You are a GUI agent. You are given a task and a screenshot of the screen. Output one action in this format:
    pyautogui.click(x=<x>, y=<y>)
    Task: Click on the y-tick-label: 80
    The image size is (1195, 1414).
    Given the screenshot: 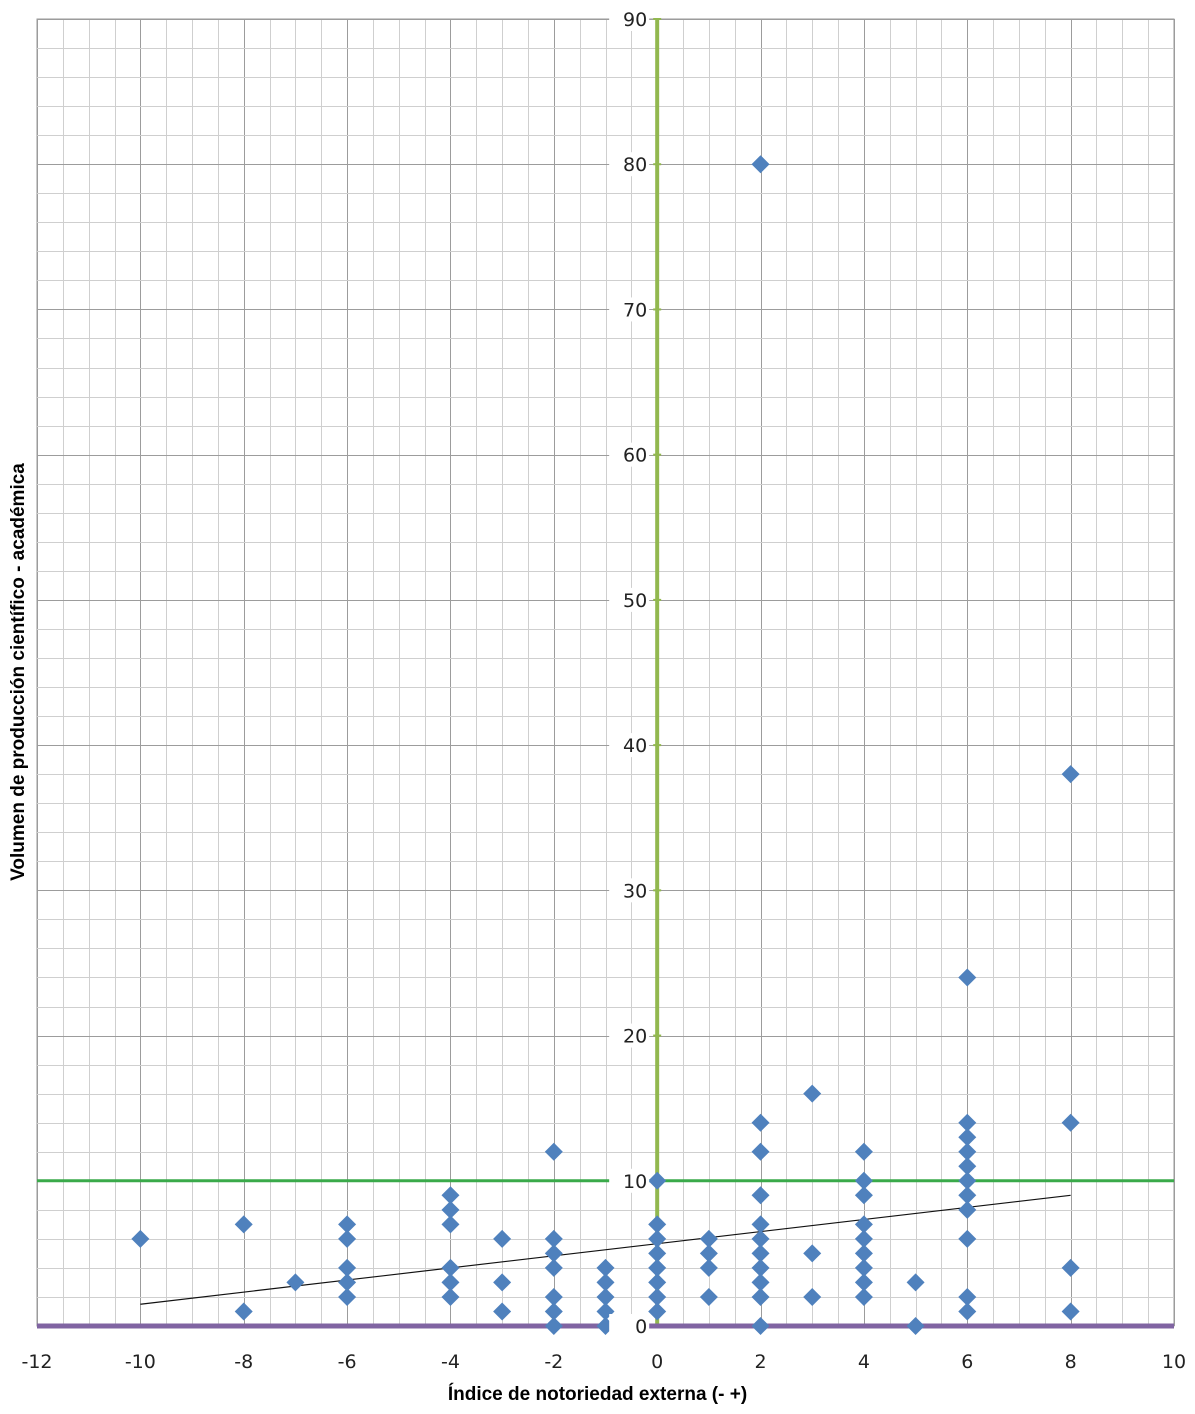 What is the action you would take?
    pyautogui.click(x=635, y=165)
    